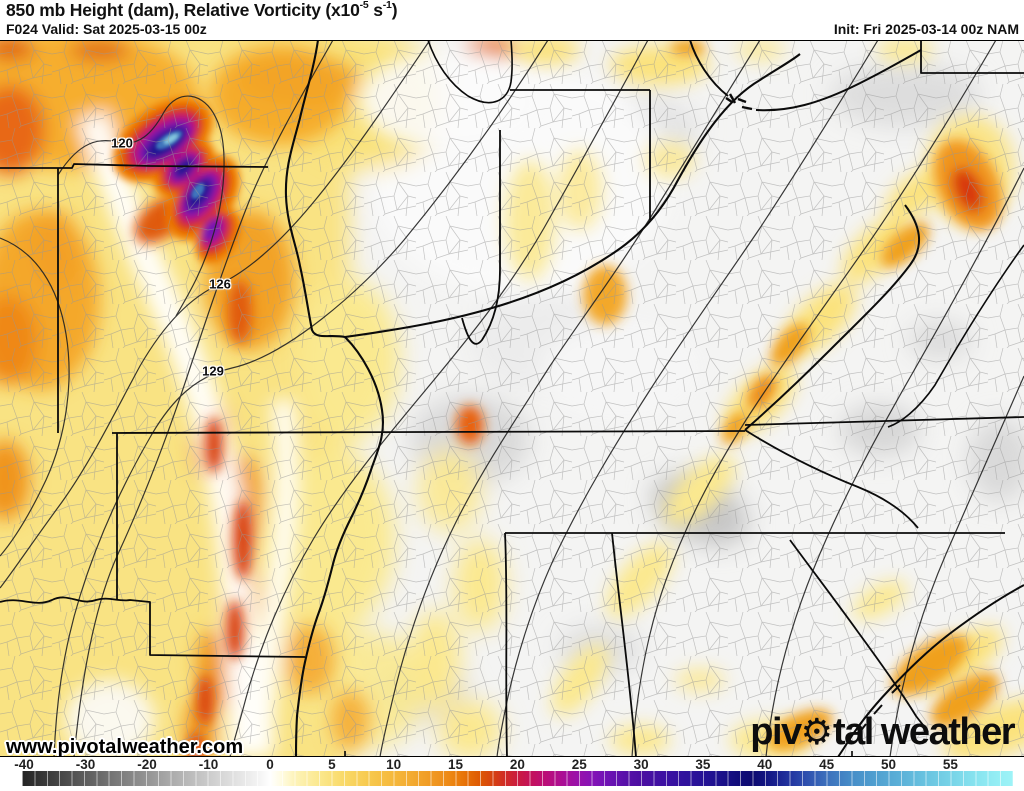 Image resolution: width=1024 pixels, height=791 pixels. Describe the element at coordinates (950, 764) in the screenshot. I see `colorbar-tick-55: 55` at that location.